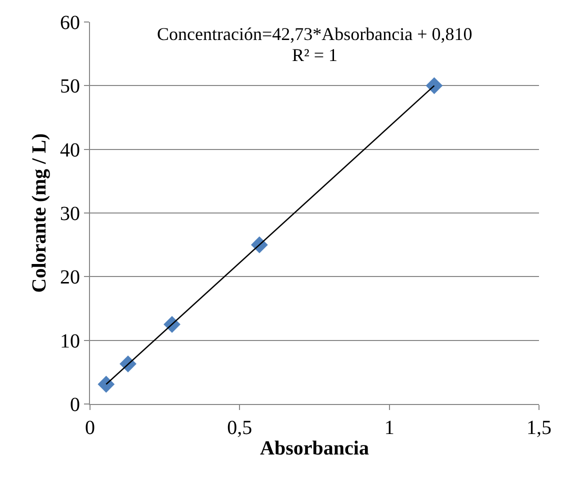 The width and height of the screenshot is (564, 479). I want to click on x-axis-title: Absorbancia, so click(314, 449).